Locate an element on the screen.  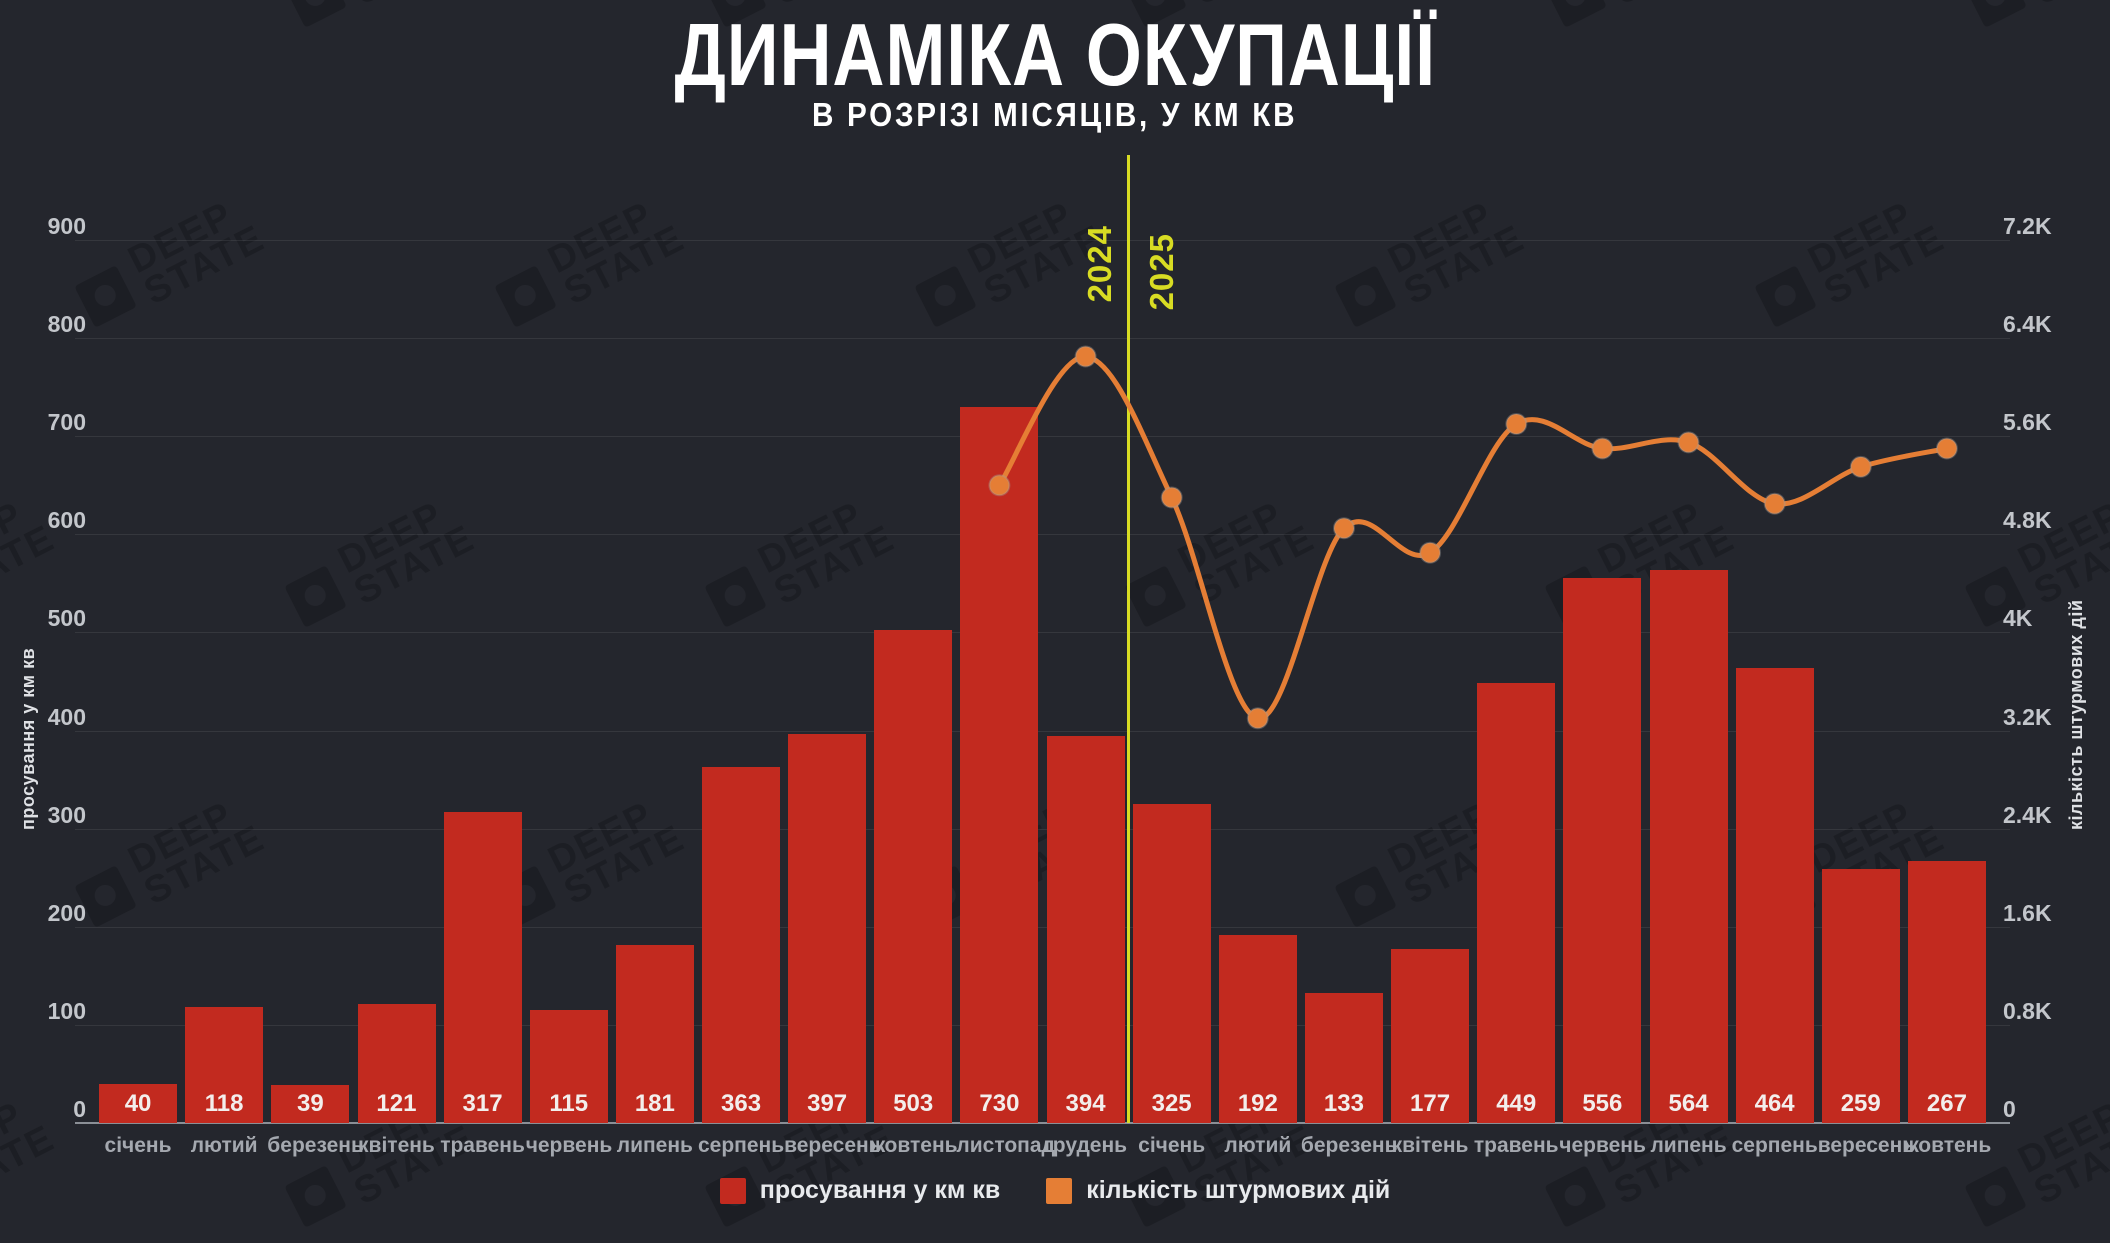
bar-лютий-118 is located at coordinates (224, 1065).